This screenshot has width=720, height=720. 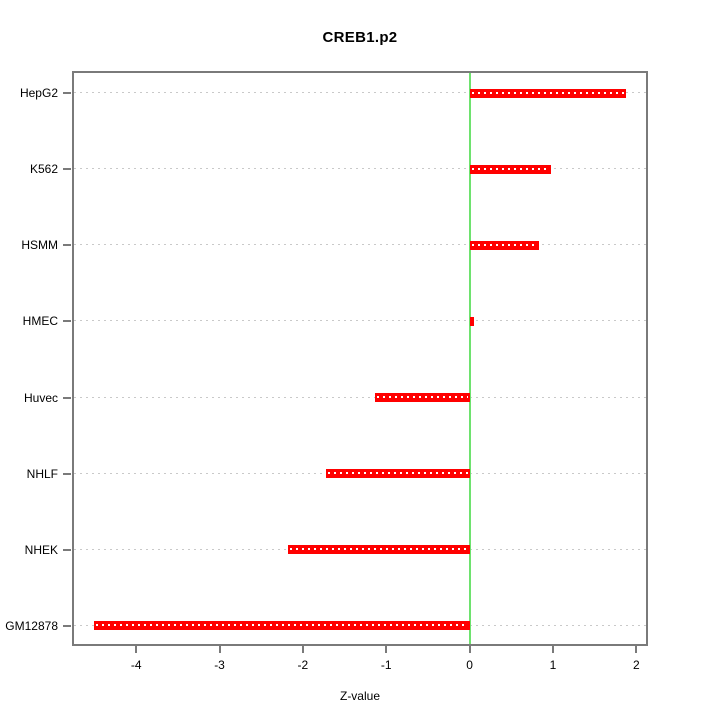 What do you see at coordinates (40, 397) in the screenshot?
I see `y-tick-label-huvec: Huvec` at bounding box center [40, 397].